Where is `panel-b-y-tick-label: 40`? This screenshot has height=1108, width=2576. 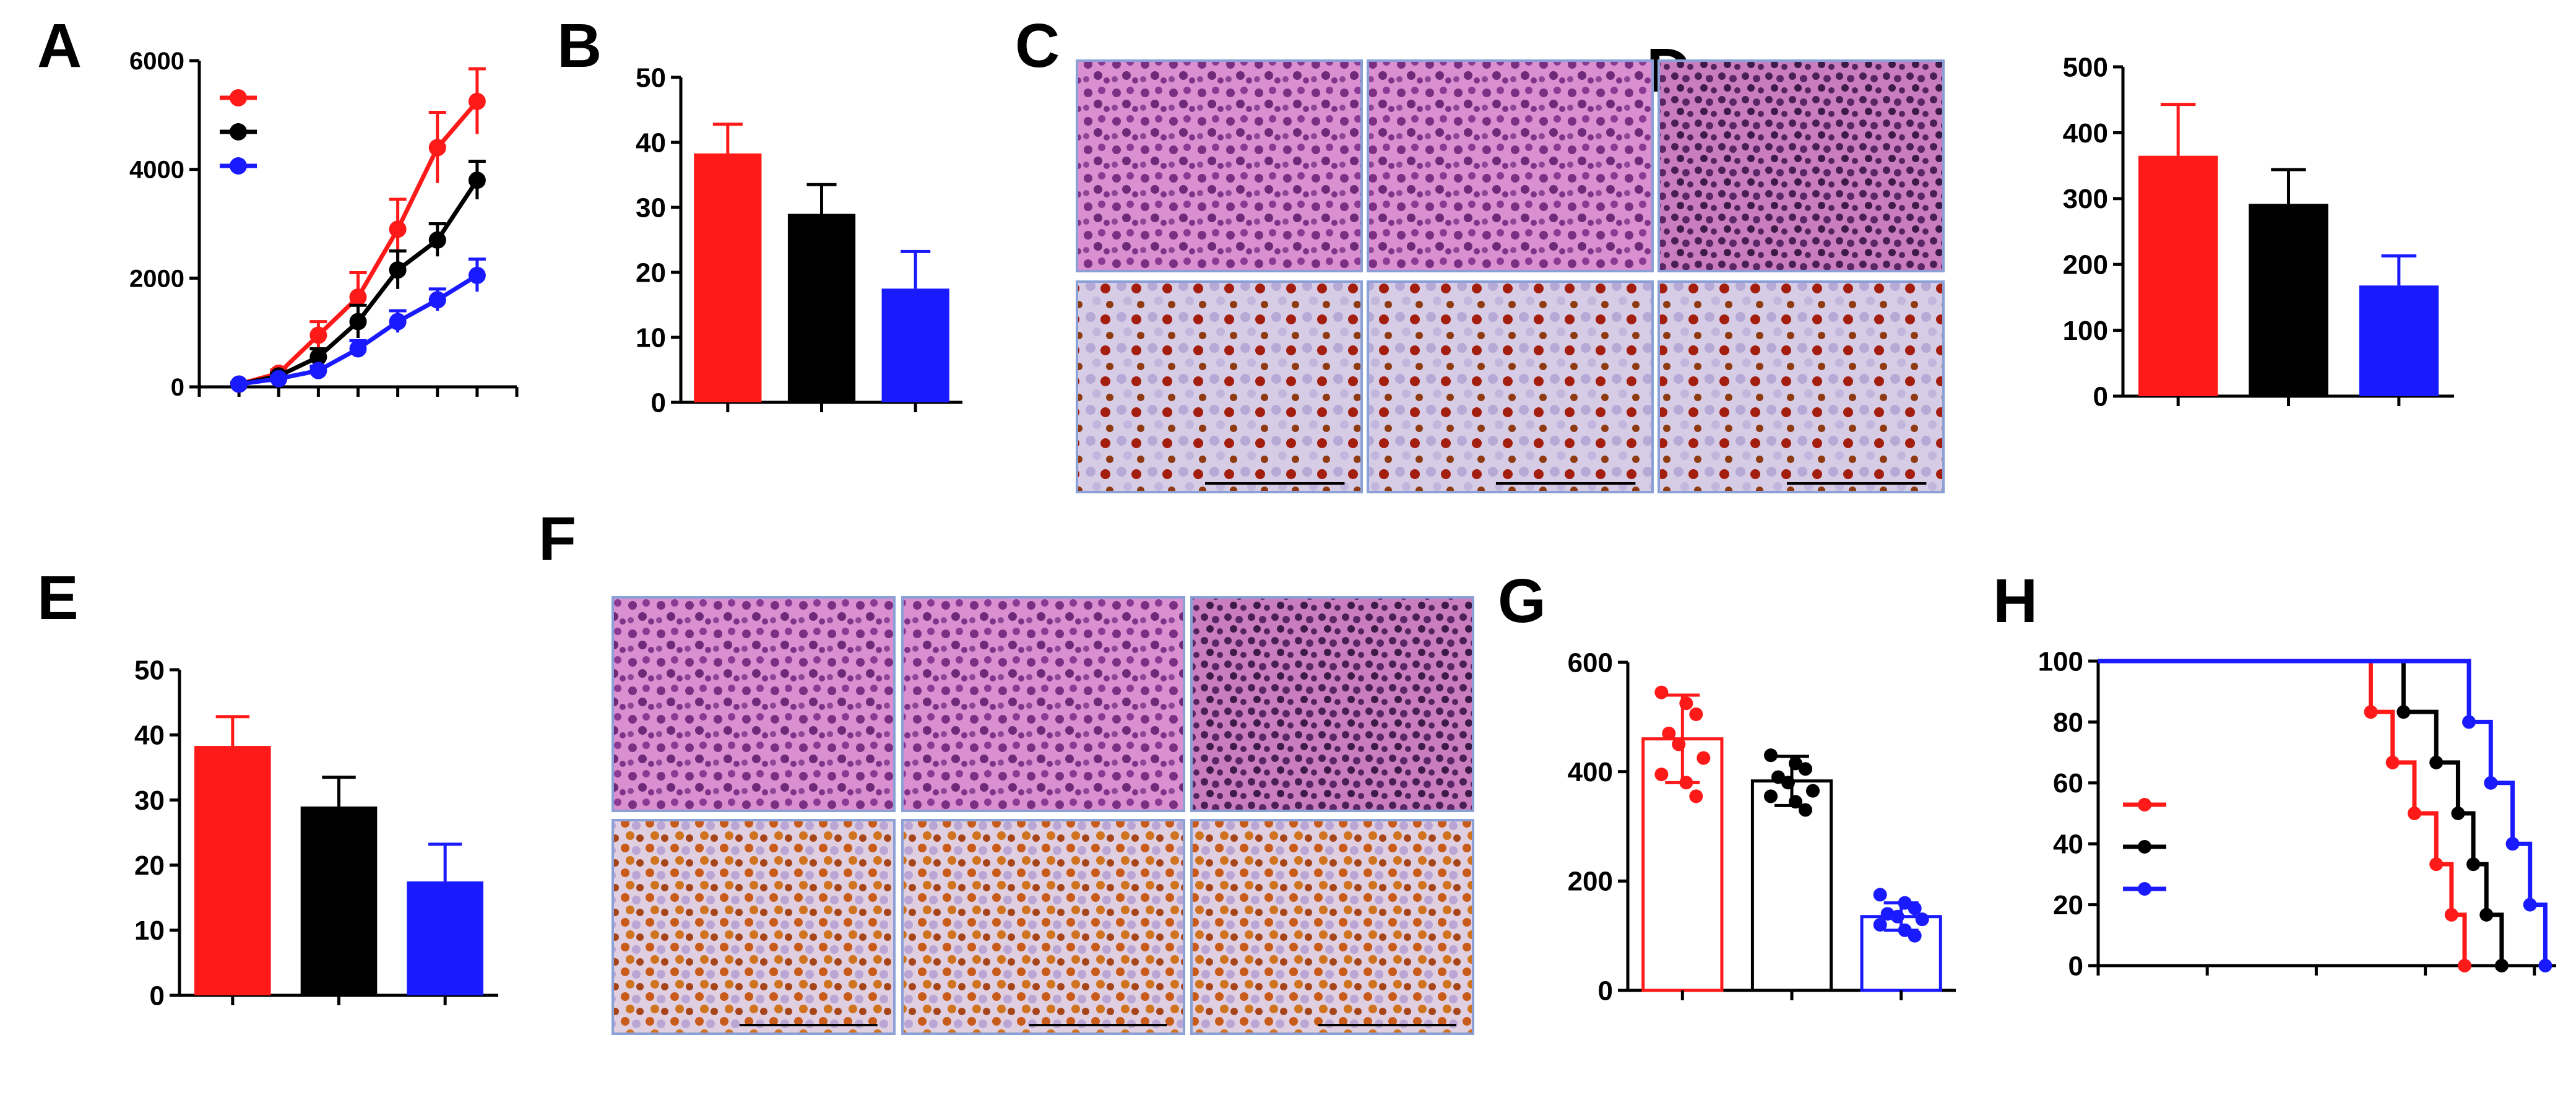 panel-b-y-tick-label: 40 is located at coordinates (651, 143).